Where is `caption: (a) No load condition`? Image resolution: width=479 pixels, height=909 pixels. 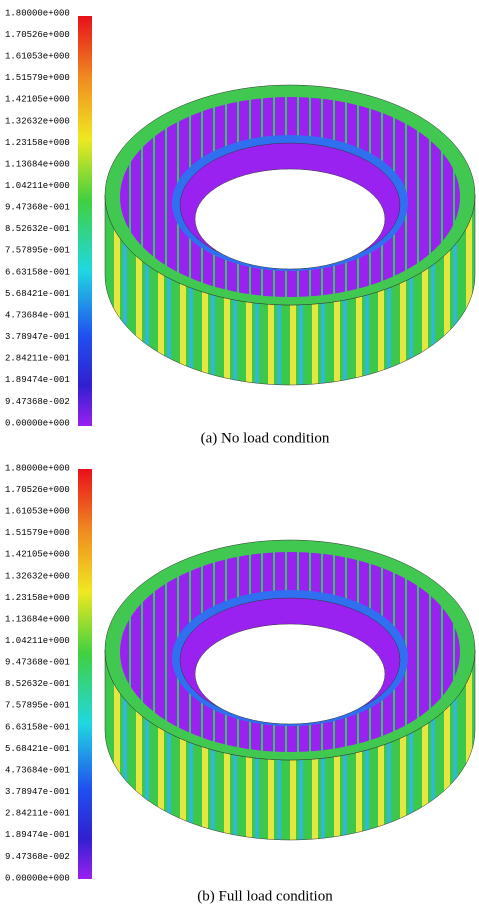
caption: (a) No load condition is located at coordinates (265, 438).